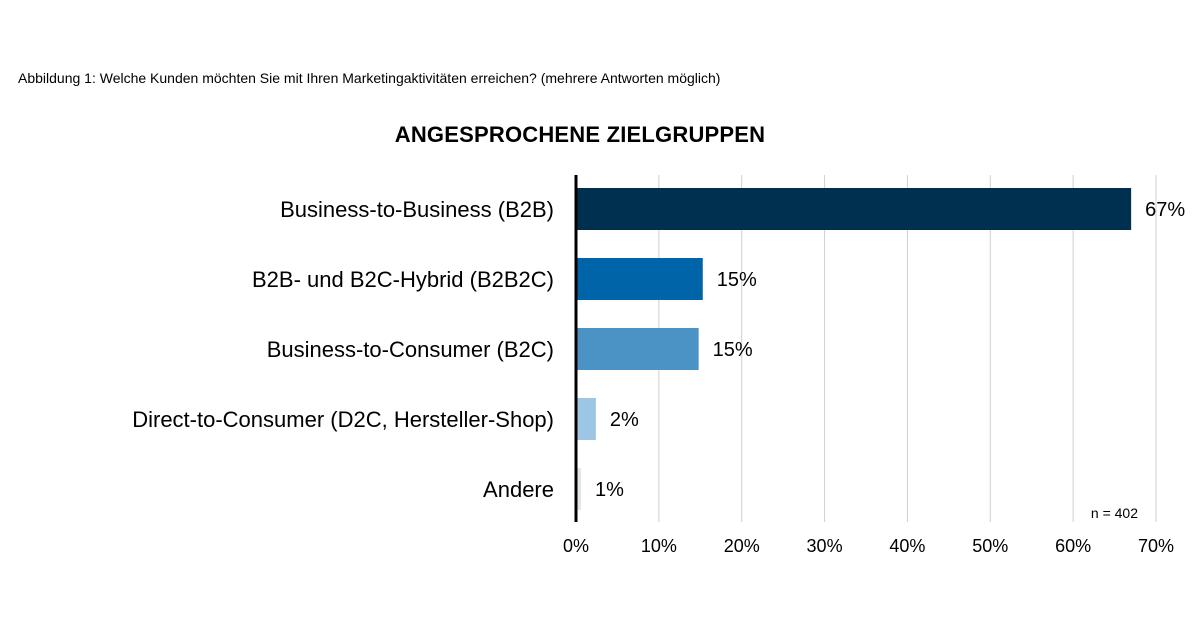  What do you see at coordinates (1156, 546) in the screenshot?
I see `x-tick-label: 70%` at bounding box center [1156, 546].